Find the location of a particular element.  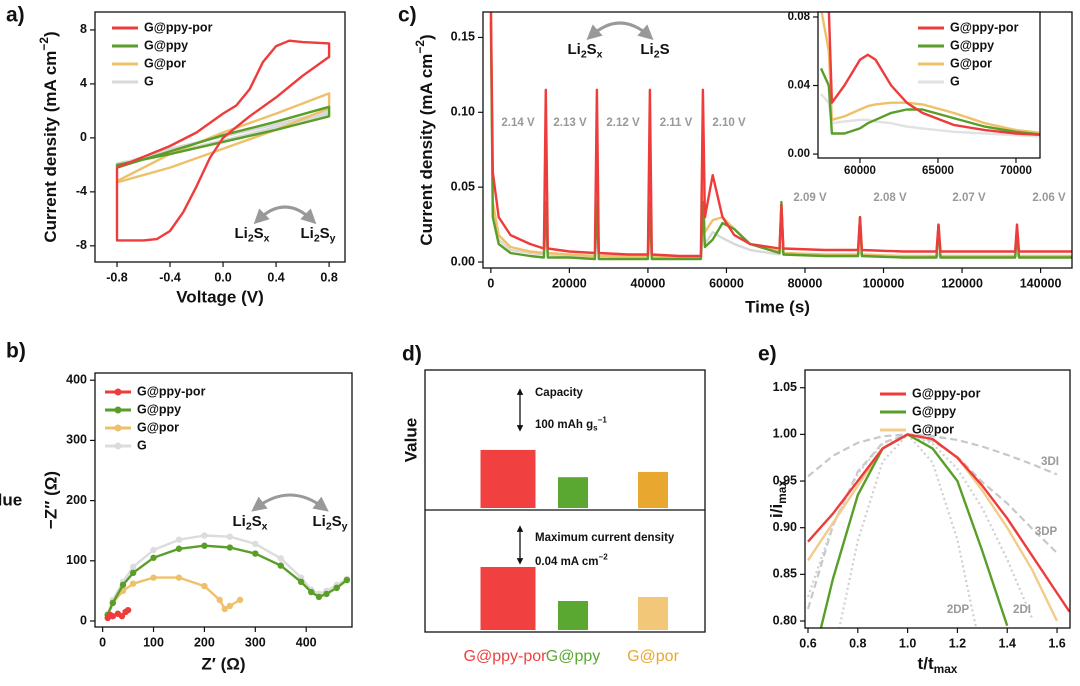

reaction-label: Li2Sx is located at coordinates (584, 50).